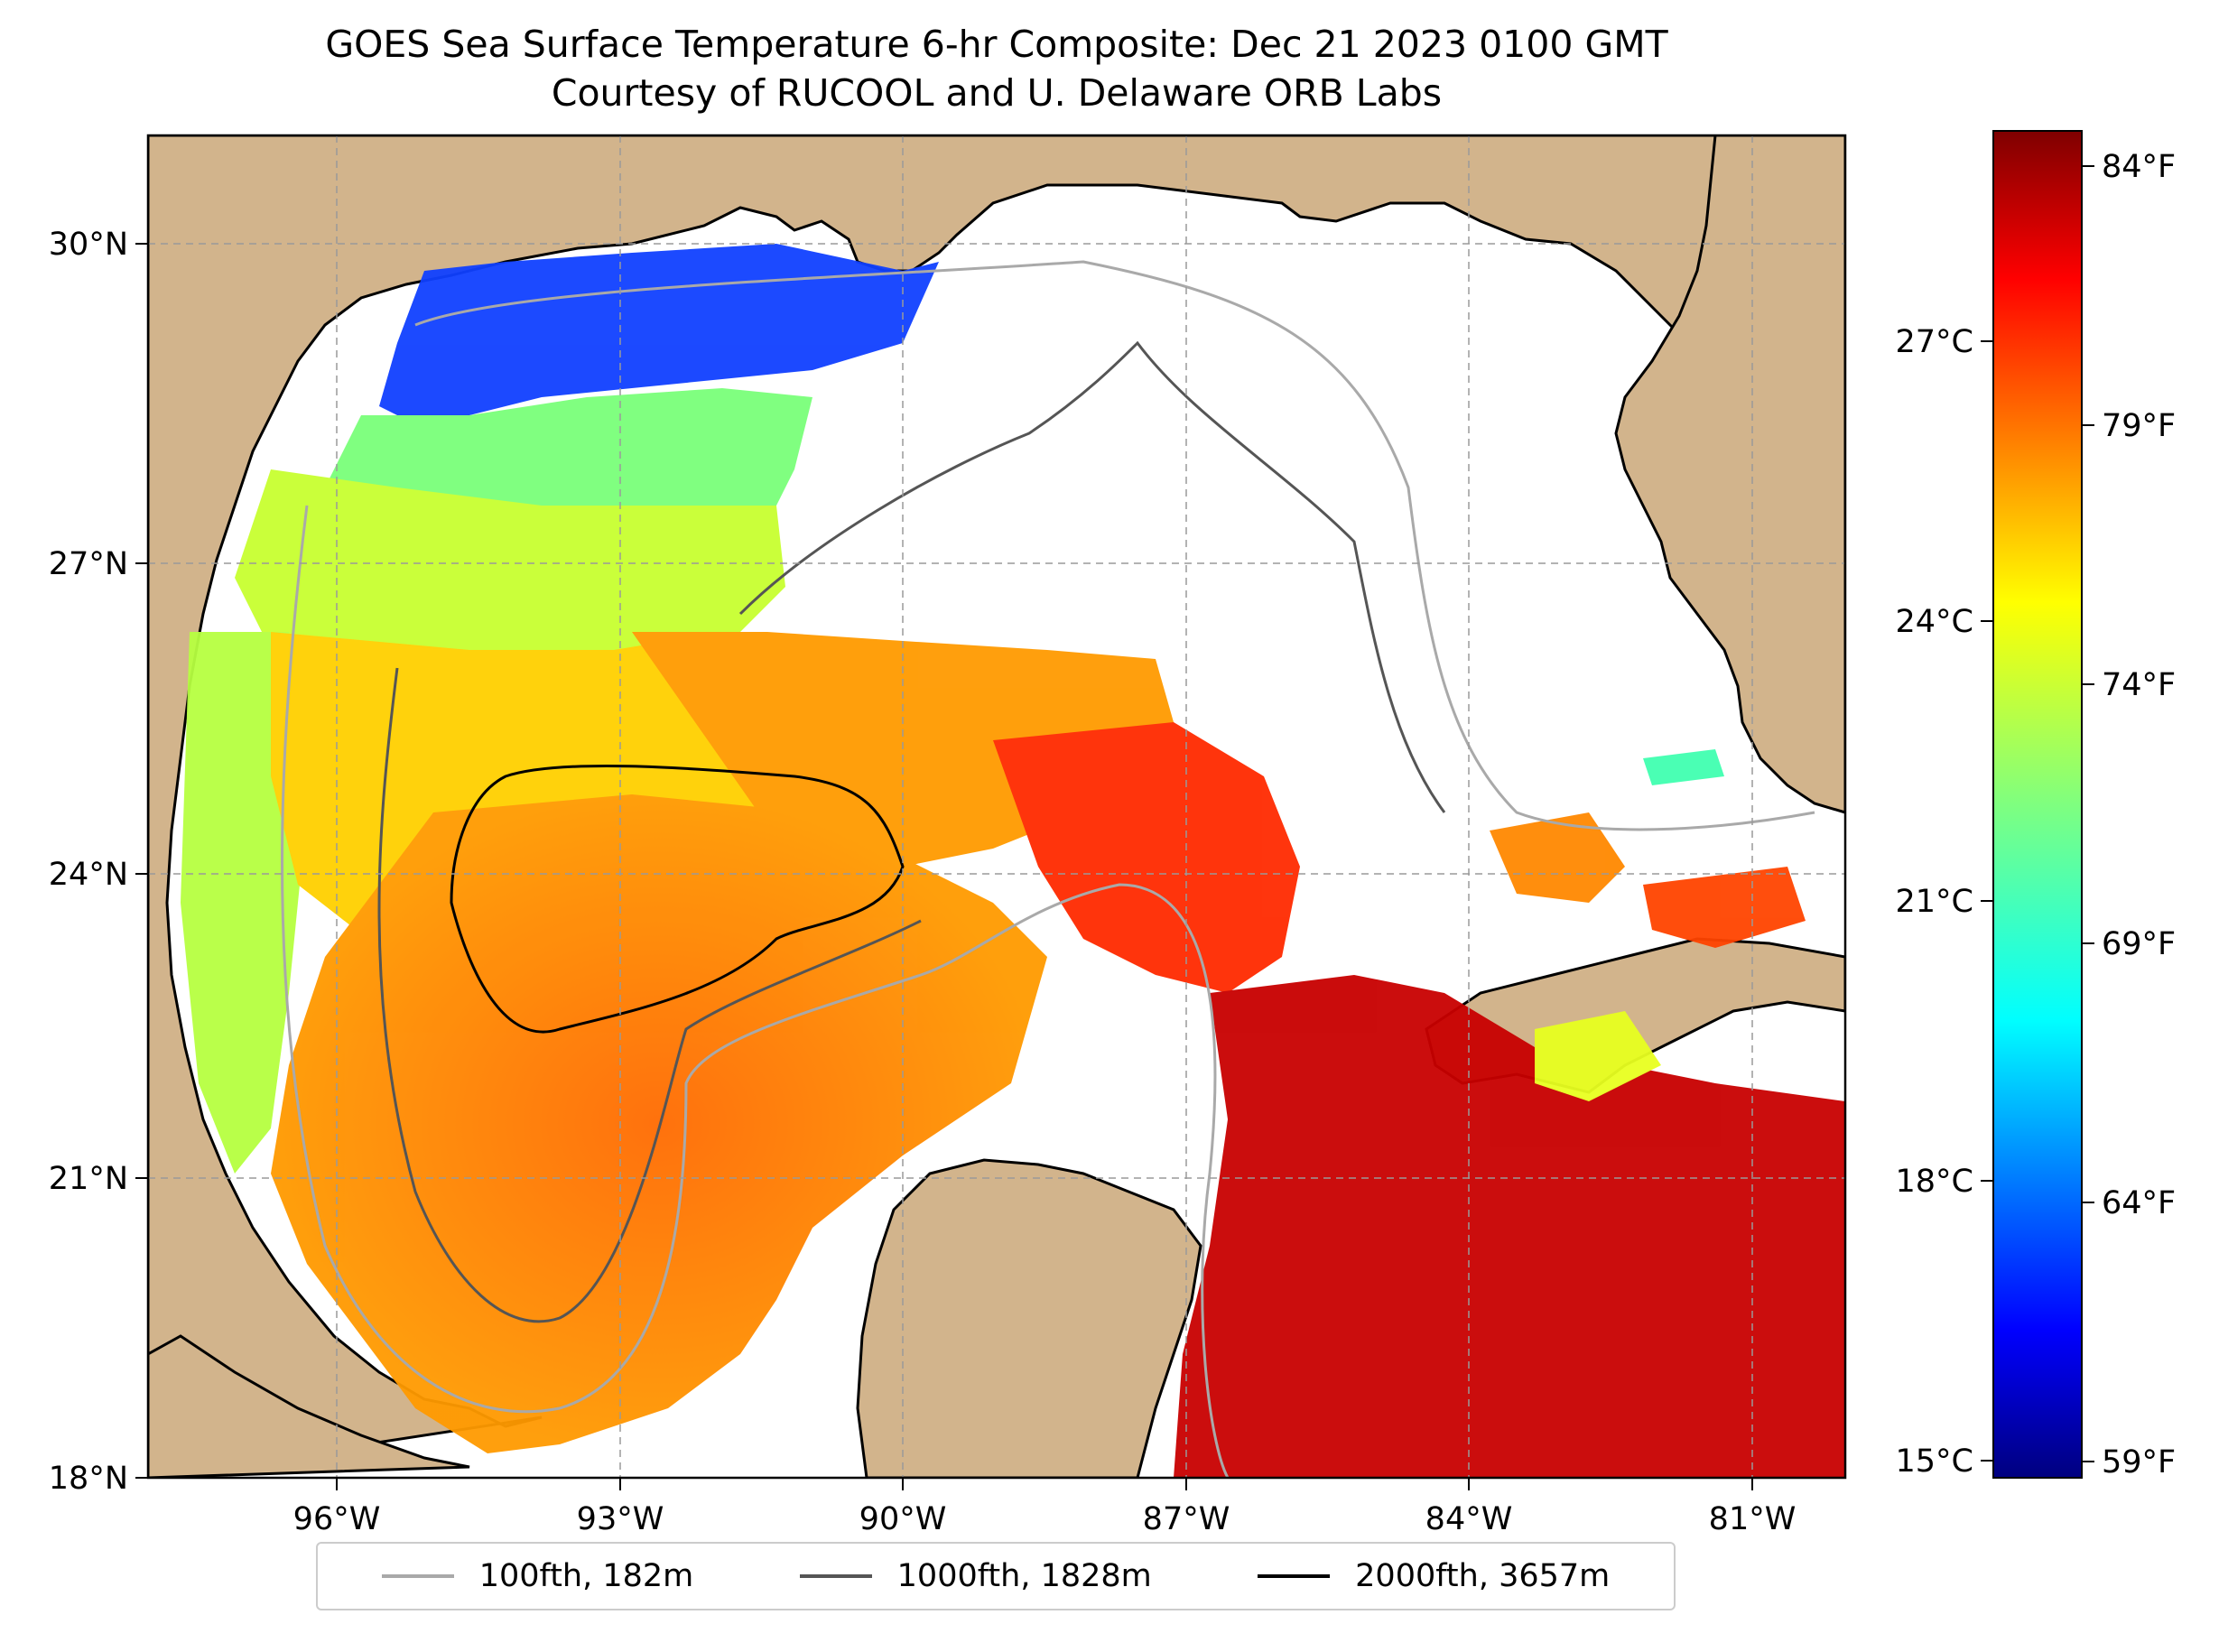 Image resolution: width=2219 pixels, height=1652 pixels. Describe the element at coordinates (1729, 474) in the screenshot. I see `florida` at that location.